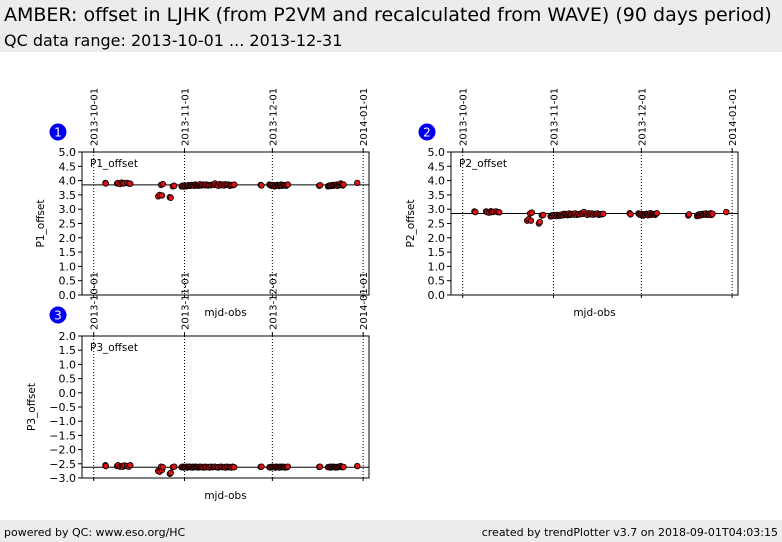 This screenshot has width=782, height=542. I want to click on y-axis-label: P1_offset, so click(41, 224).